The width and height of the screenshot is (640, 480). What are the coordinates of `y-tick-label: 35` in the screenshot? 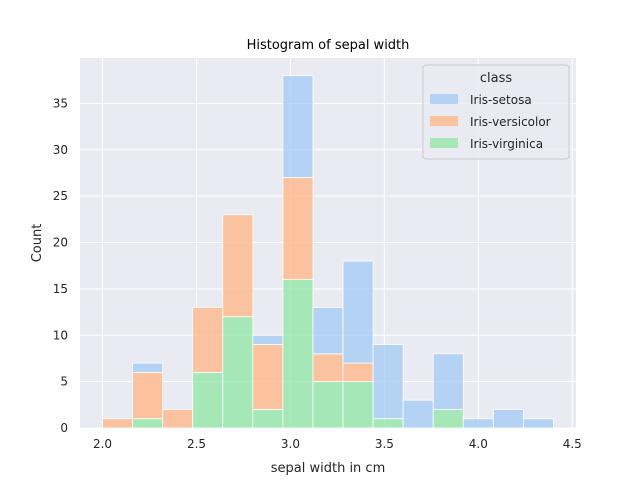 It's located at (60, 103).